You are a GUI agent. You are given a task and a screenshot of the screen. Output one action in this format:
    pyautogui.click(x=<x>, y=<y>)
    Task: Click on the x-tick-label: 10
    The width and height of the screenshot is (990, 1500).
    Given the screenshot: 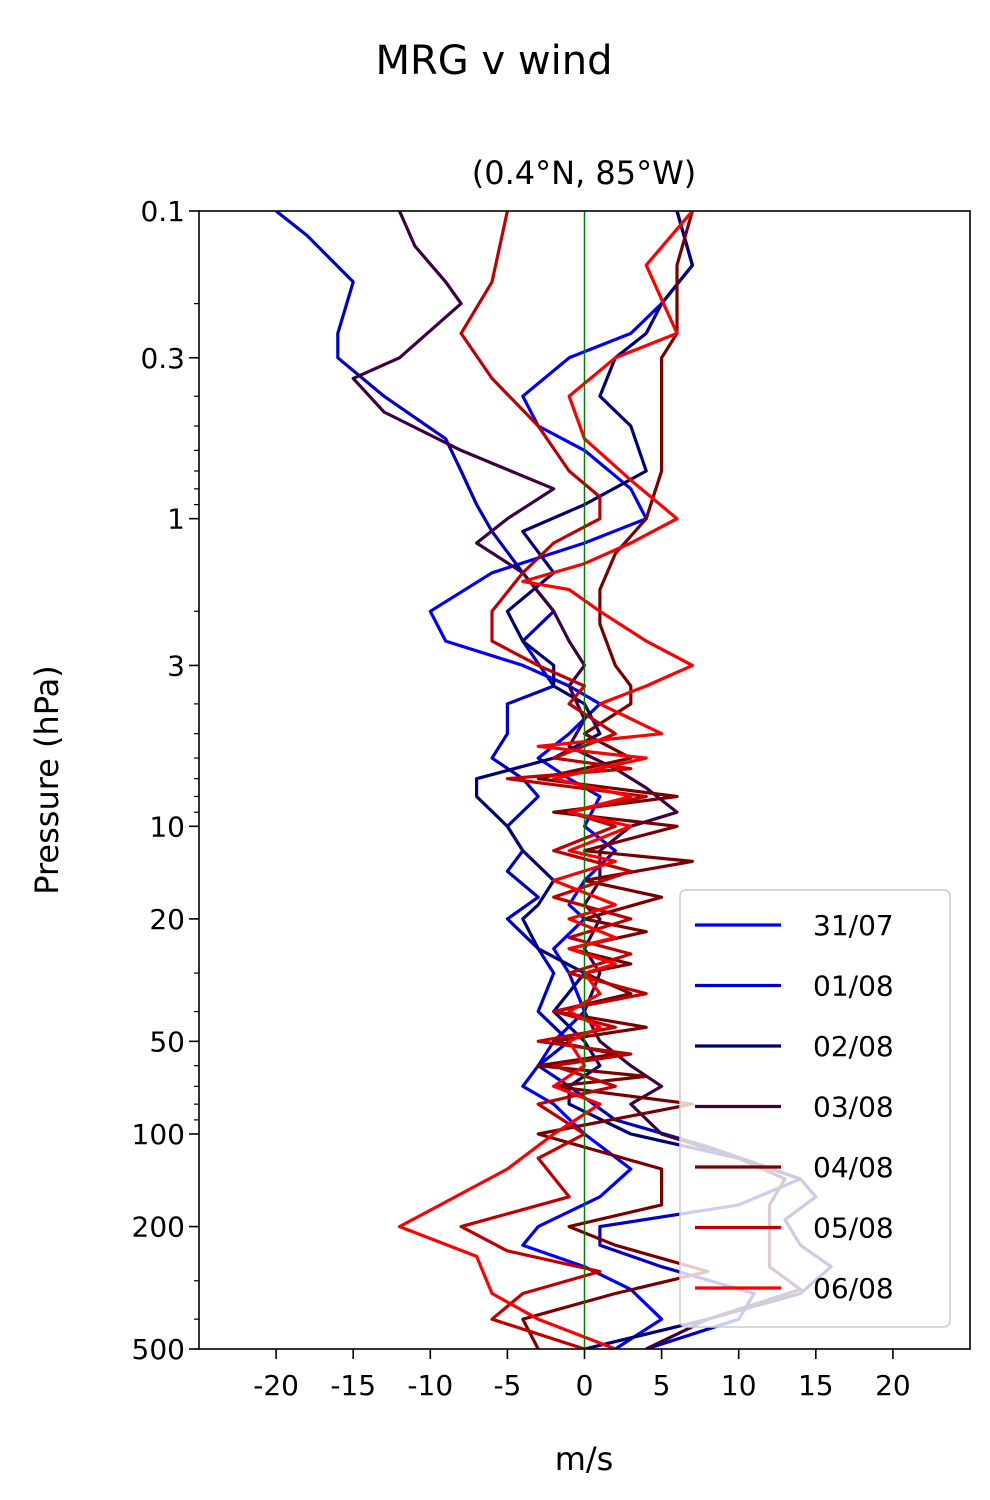 What is the action you would take?
    pyautogui.click(x=739, y=1385)
    